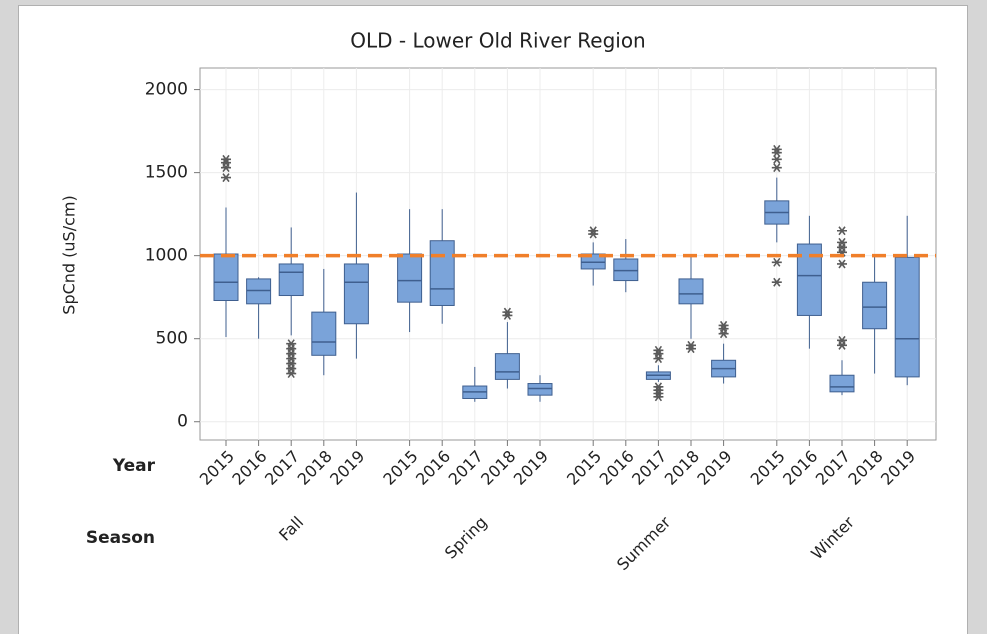  What do you see at coordinates (182, 422) in the screenshot?
I see `y-tick-label: 0` at bounding box center [182, 422].